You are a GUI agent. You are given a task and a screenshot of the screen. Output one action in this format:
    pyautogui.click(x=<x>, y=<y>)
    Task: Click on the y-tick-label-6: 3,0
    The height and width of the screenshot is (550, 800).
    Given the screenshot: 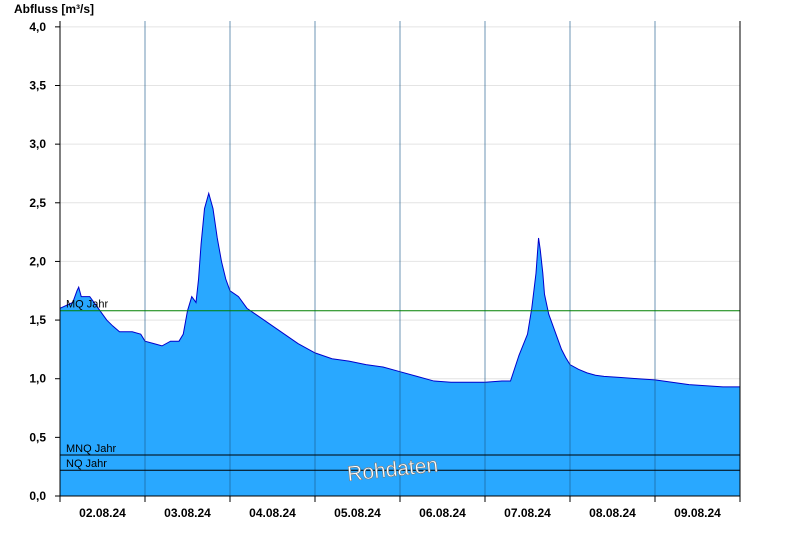 What is the action you would take?
    pyautogui.click(x=37, y=144)
    